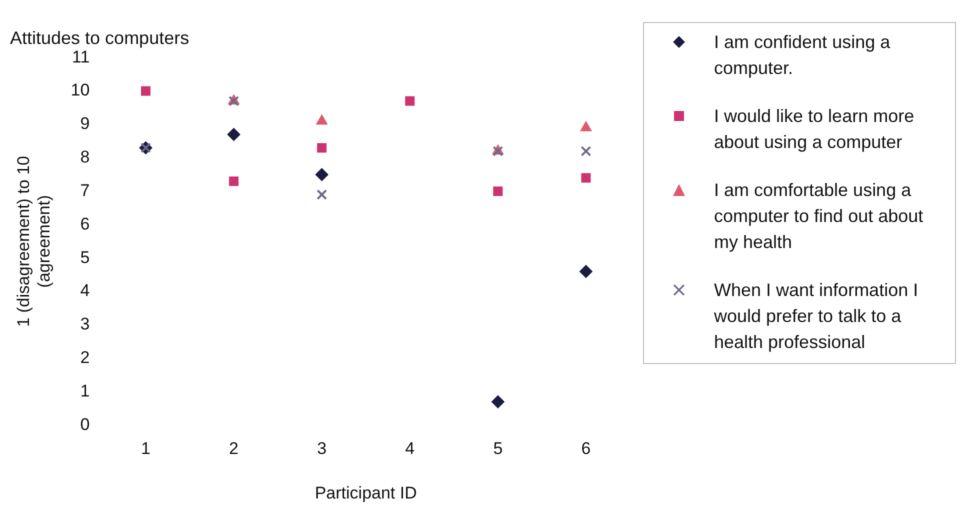  Describe the element at coordinates (85, 424) in the screenshot. I see `y-tick-label: 0` at that location.